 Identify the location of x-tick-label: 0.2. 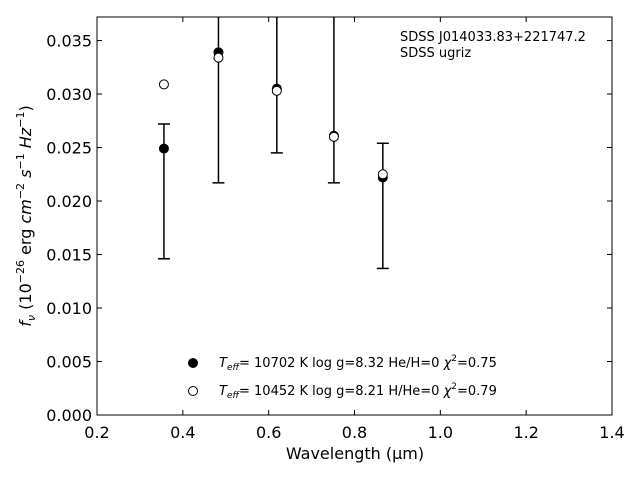
(96, 432).